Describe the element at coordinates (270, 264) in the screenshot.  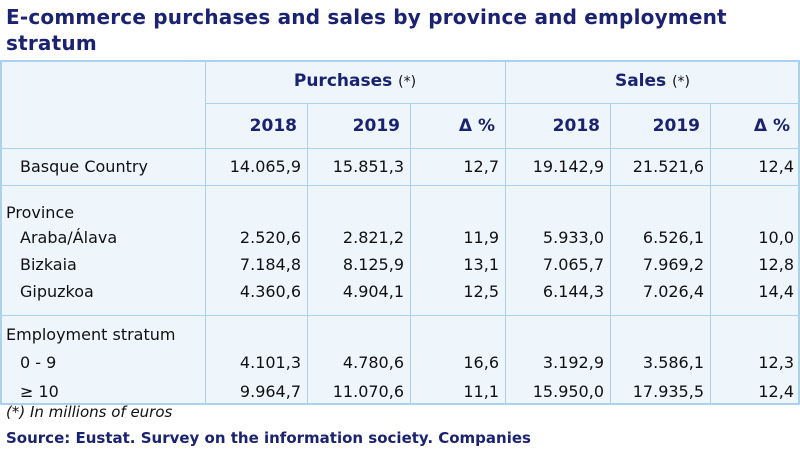
I see `cell: 7.184,8` at that location.